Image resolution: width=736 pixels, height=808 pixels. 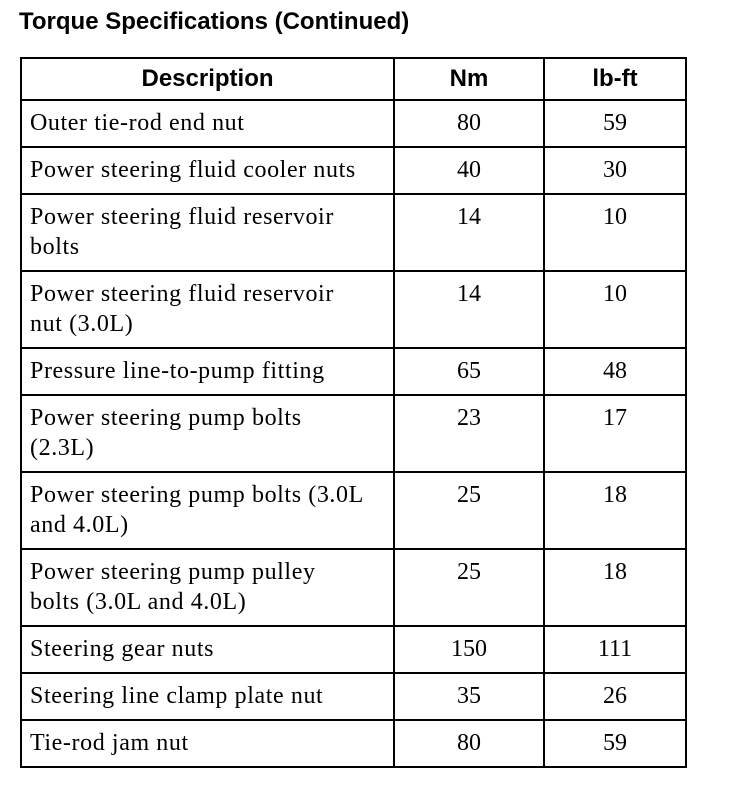 What do you see at coordinates (469, 696) in the screenshot?
I see `value-cell: 35` at bounding box center [469, 696].